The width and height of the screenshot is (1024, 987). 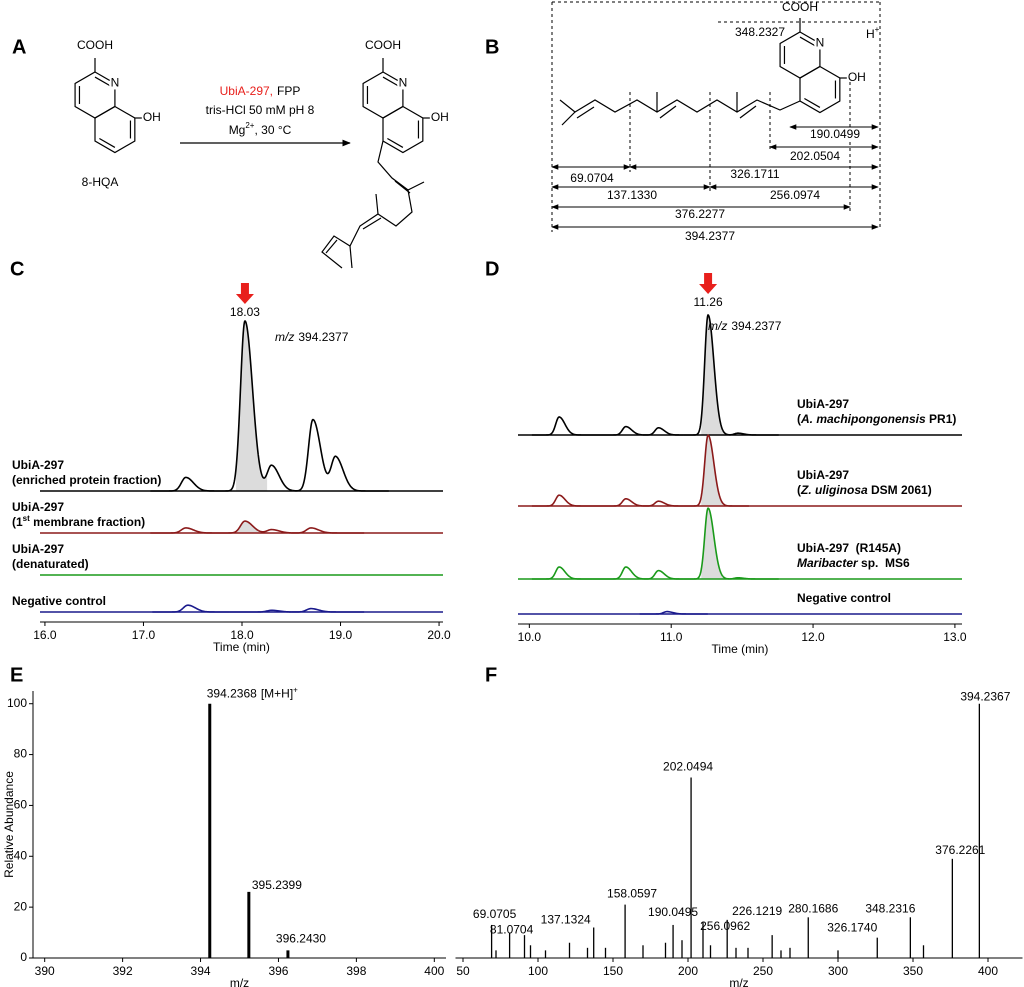 I want to click on peak-label: 395.2399, so click(x=277, y=885).